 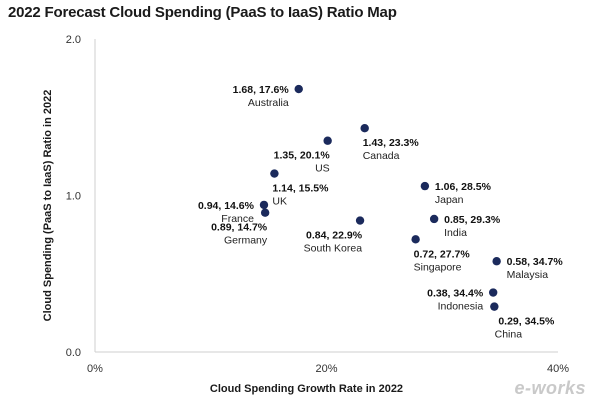 What do you see at coordinates (509, 335) in the screenshot?
I see `country-label: China` at bounding box center [509, 335].